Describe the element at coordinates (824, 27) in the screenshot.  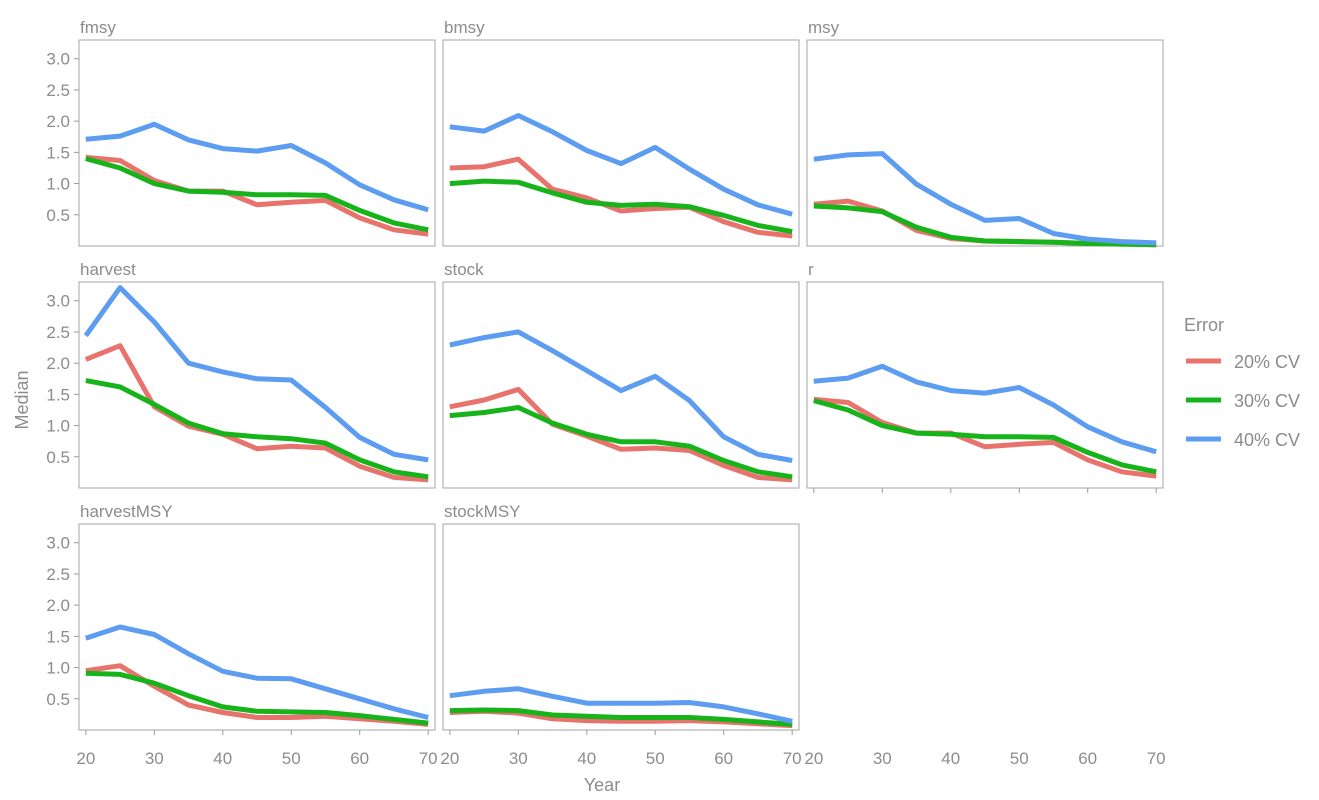
I see `panel-title: msy` at that location.